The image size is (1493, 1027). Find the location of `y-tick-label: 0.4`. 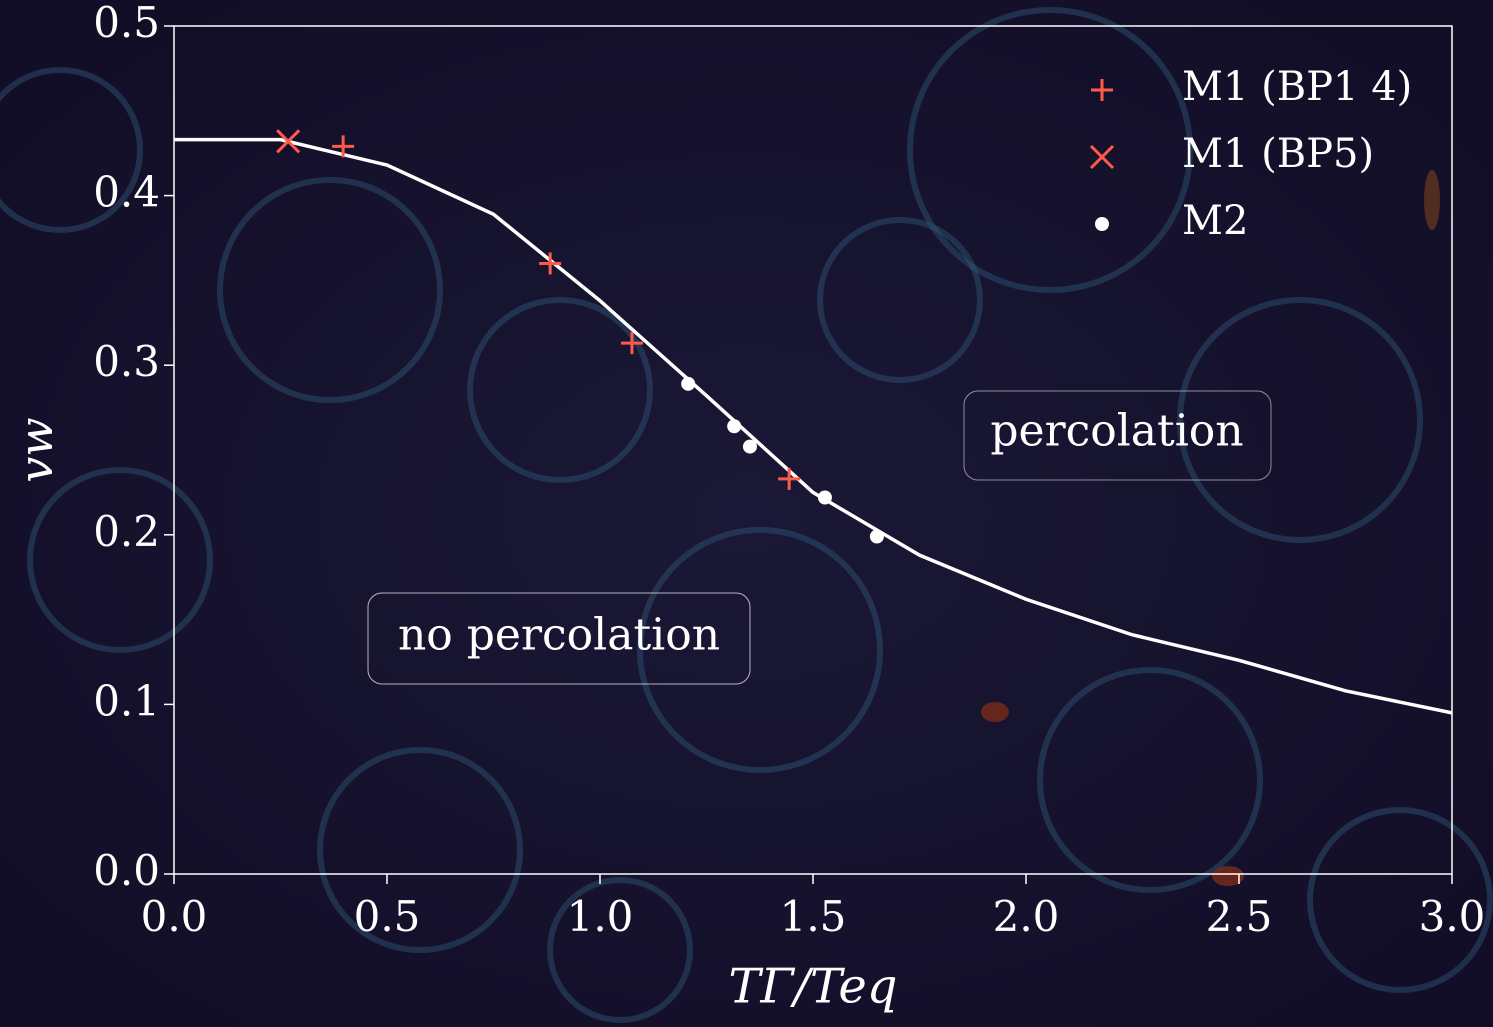

y-tick-label: 0.4 is located at coordinates (126, 192).